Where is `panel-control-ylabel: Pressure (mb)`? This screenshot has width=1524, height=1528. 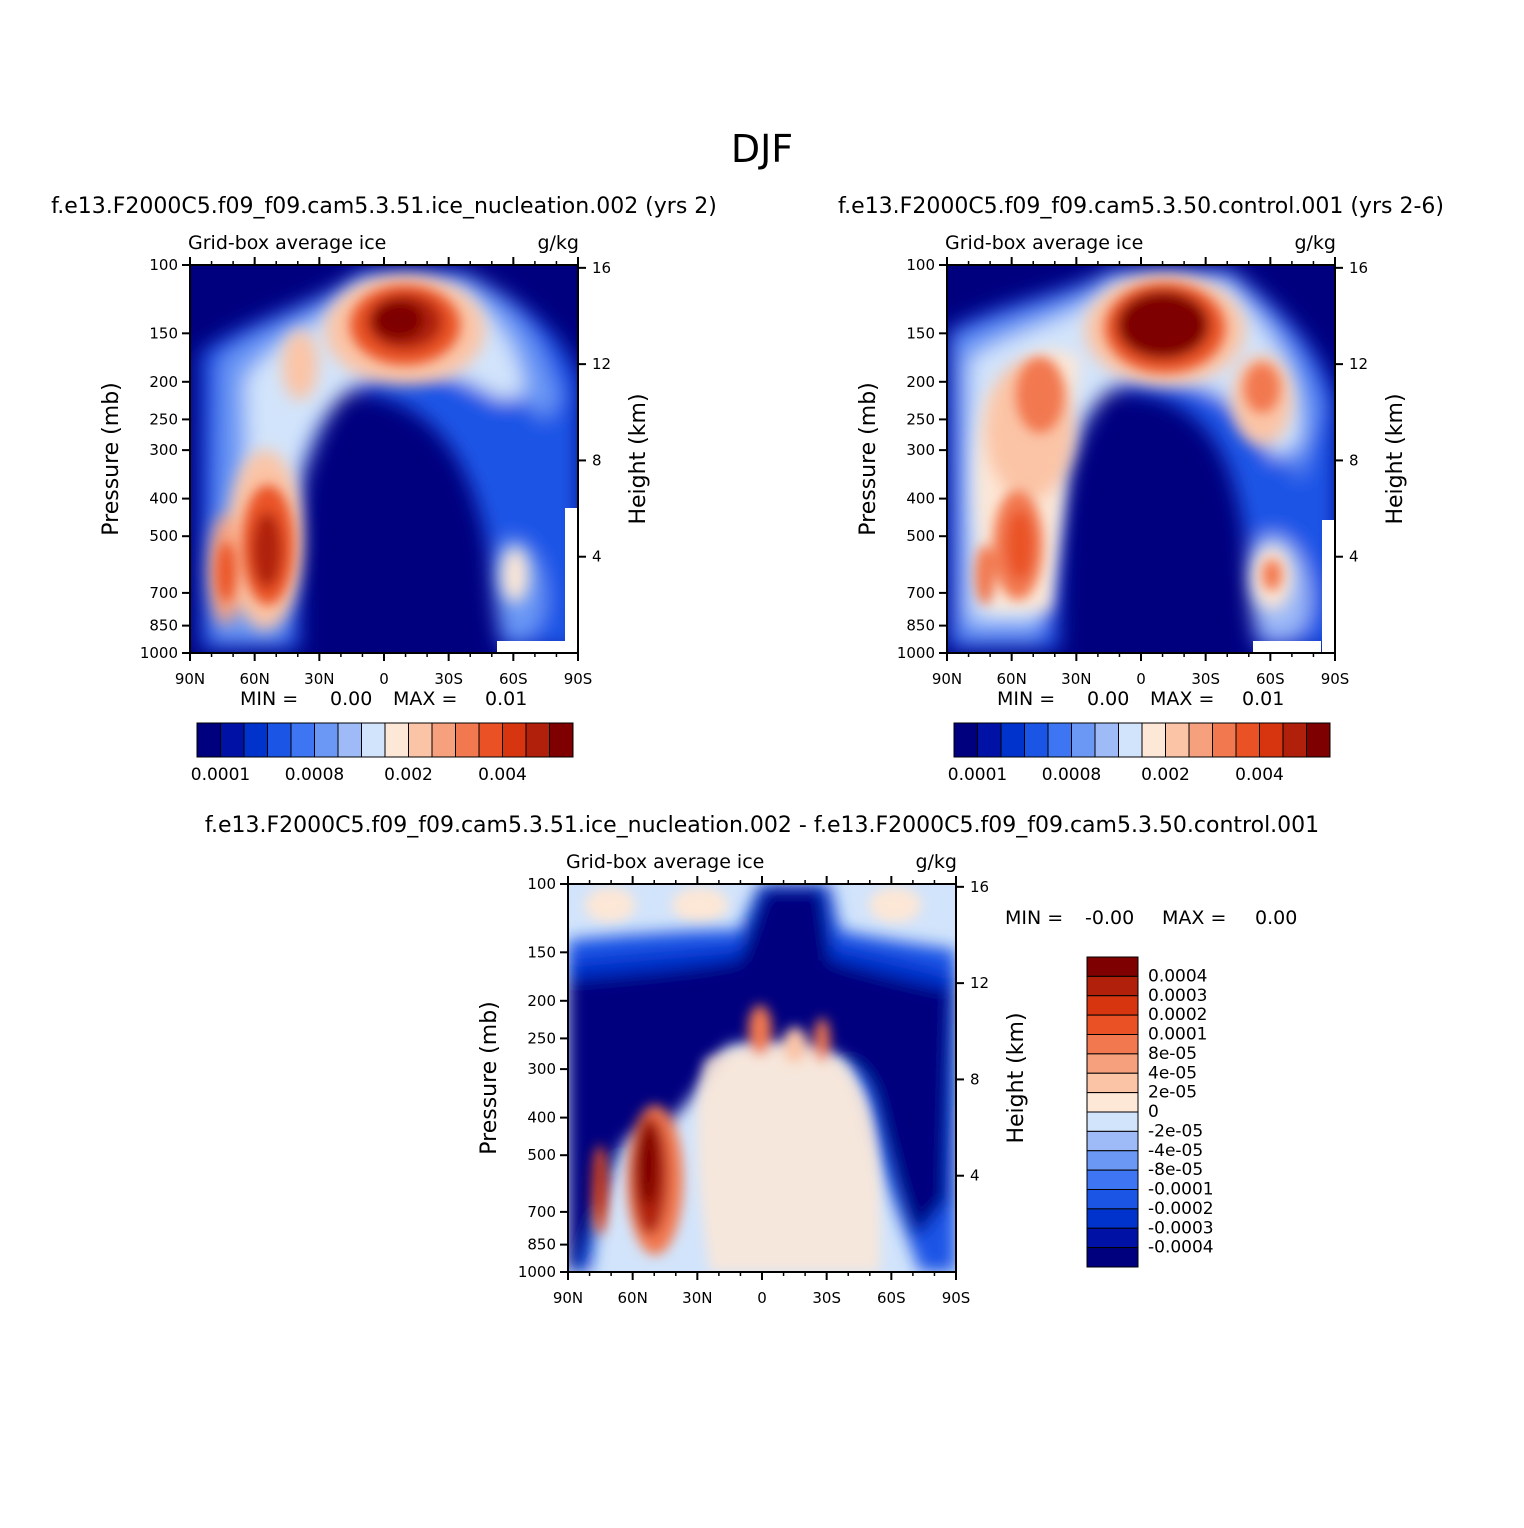 panel-control-ylabel: Pressure (mb) is located at coordinates (868, 459).